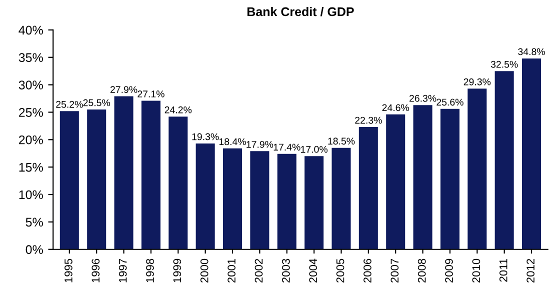 This screenshot has width=559, height=285. I want to click on data-label: 18.5%, so click(341, 141).